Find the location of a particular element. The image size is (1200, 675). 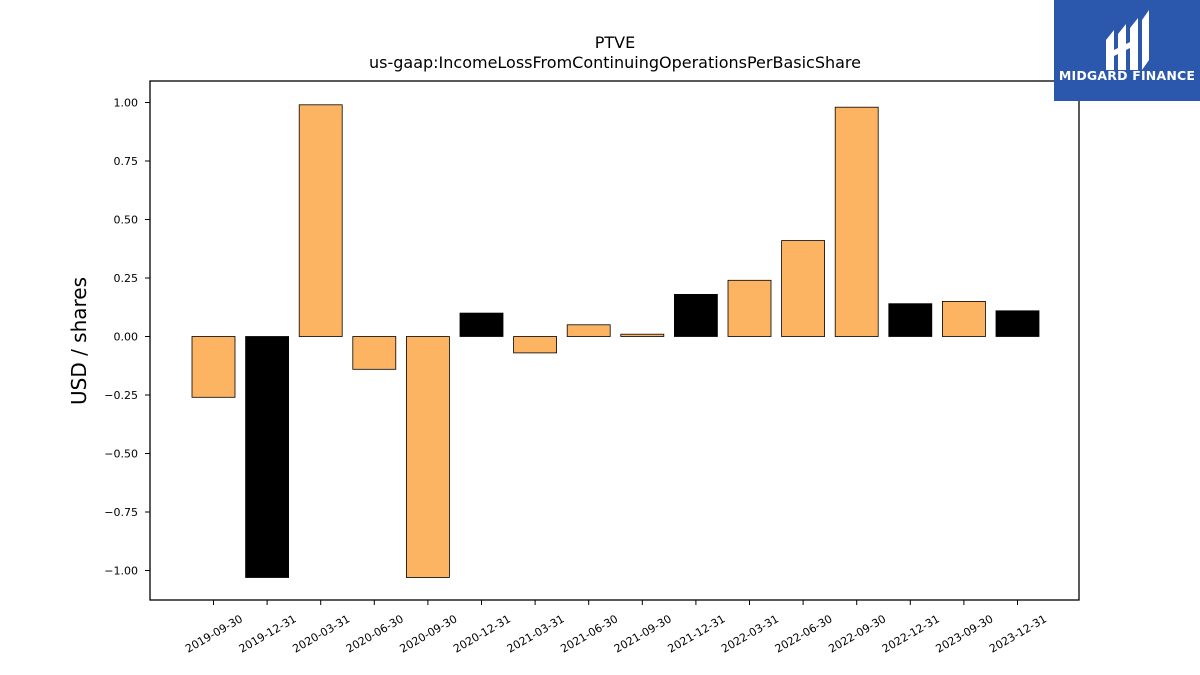

y-tick-label: 1.00 is located at coordinates (126, 103).